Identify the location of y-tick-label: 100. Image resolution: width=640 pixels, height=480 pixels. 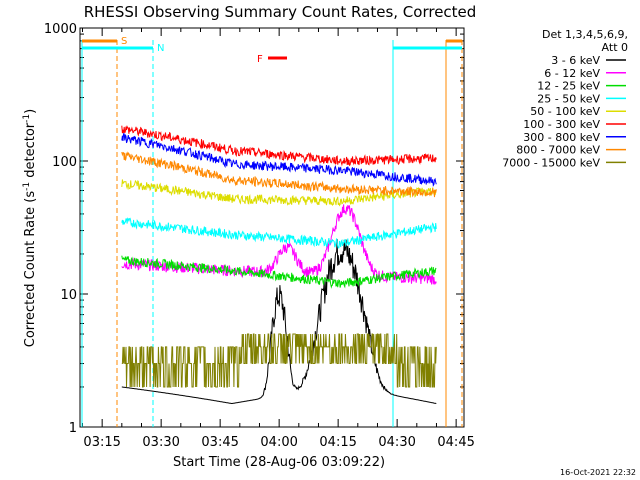
(64, 162).